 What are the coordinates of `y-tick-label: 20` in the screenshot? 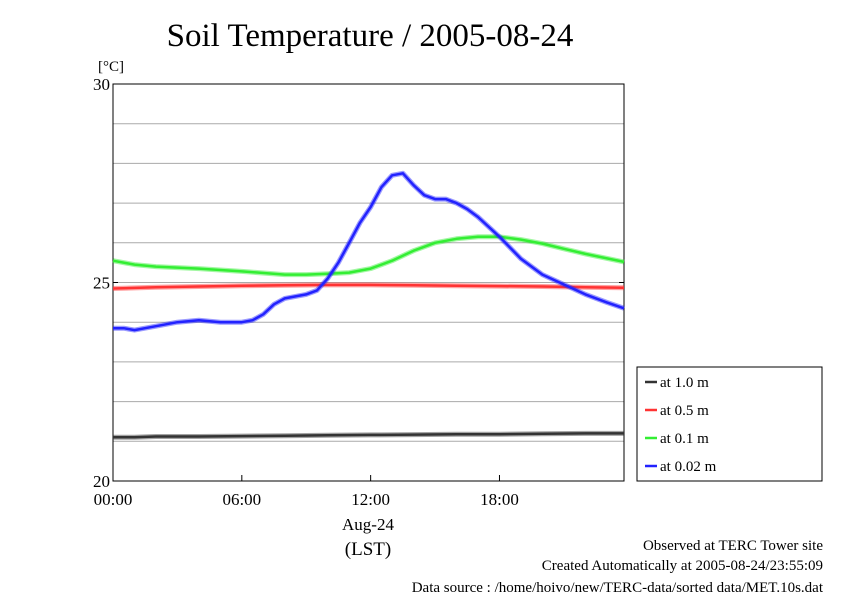 It's located at (101, 481).